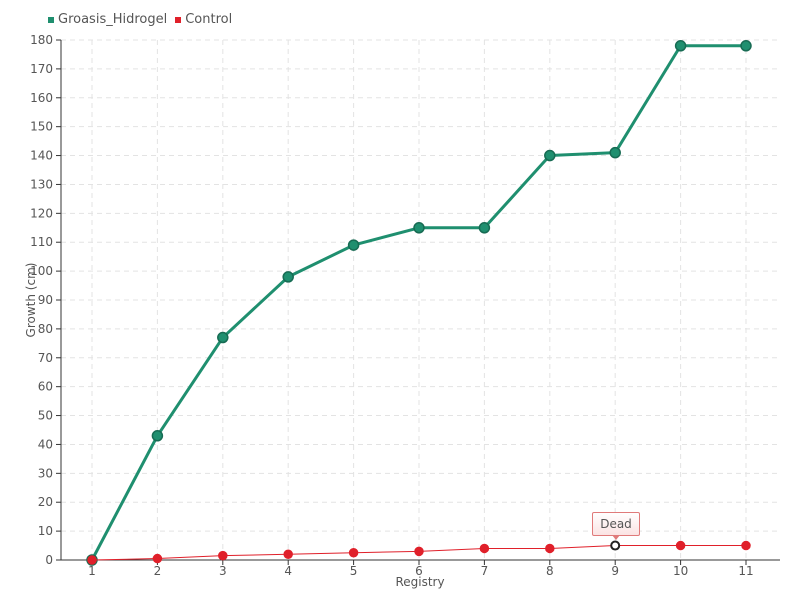  I want to click on y-tick-label: 10, so click(45, 531).